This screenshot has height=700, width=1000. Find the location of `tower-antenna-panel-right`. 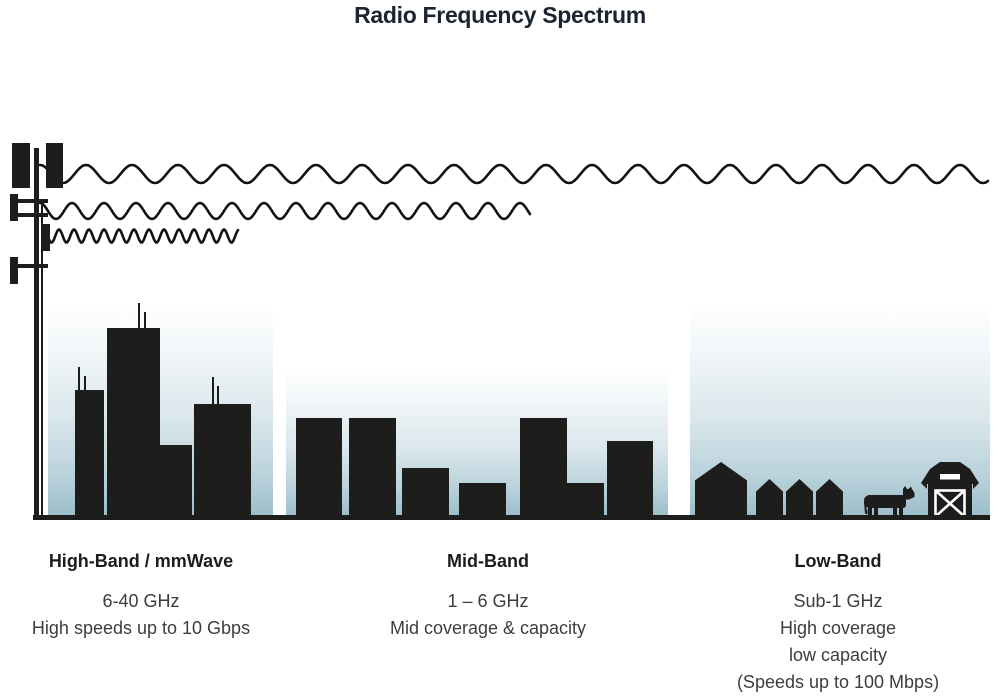

tower-antenna-panel-right is located at coordinates (54, 165).